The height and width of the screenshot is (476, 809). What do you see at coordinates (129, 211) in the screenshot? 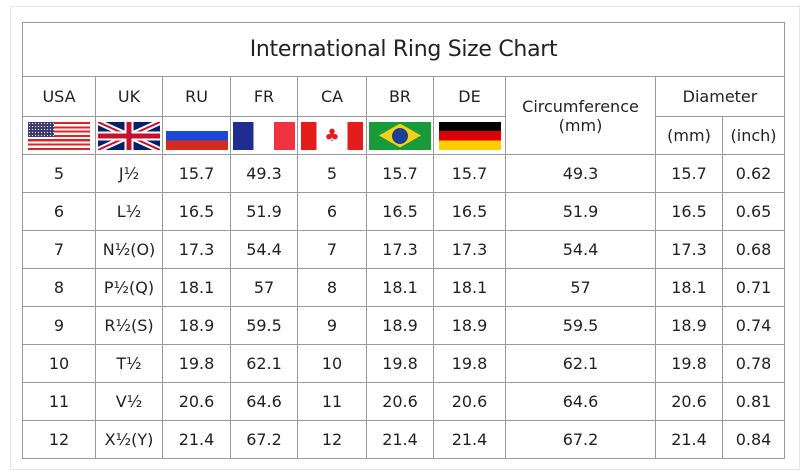
I see `cell-uk: L½` at bounding box center [129, 211].